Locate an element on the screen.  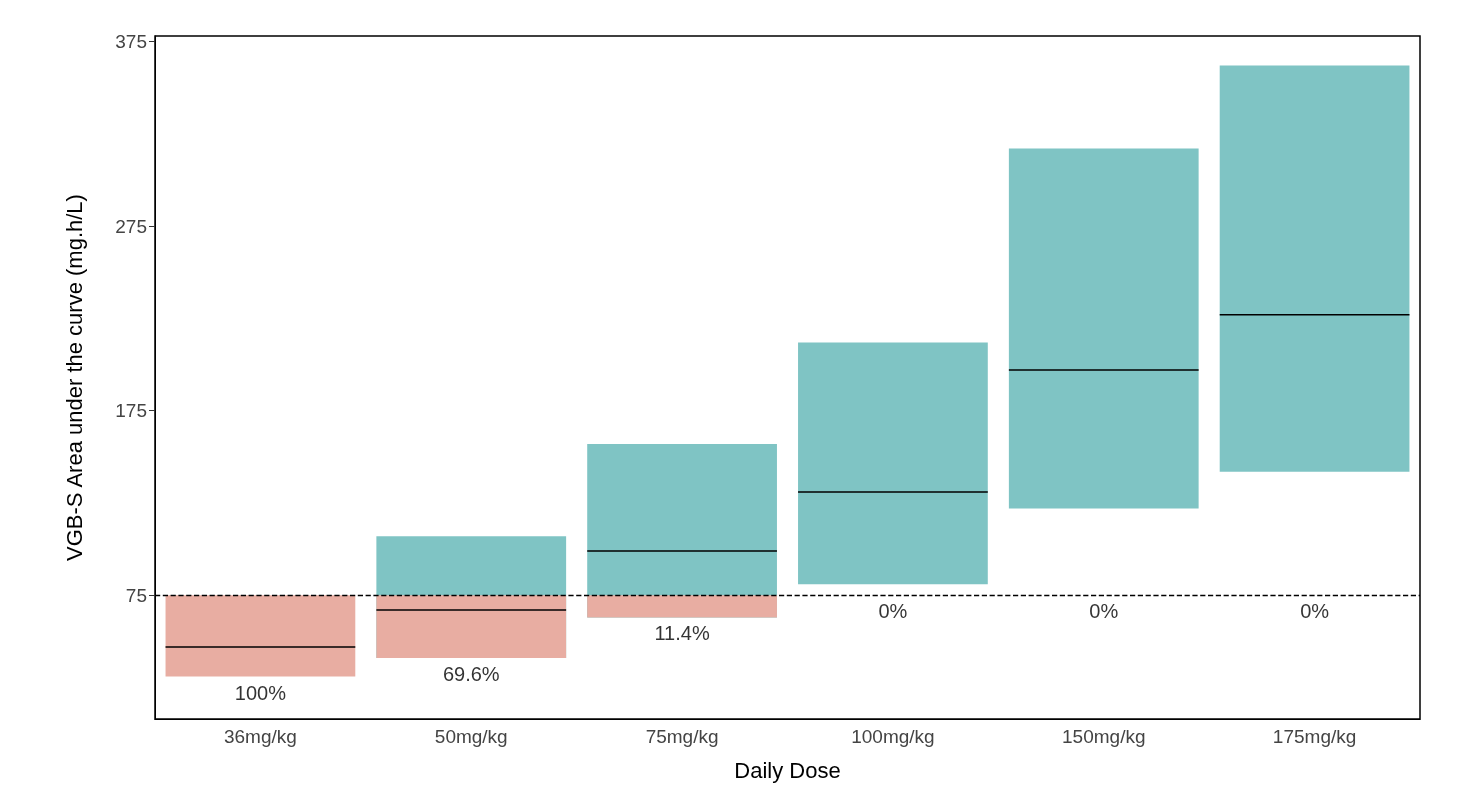
annotation: 100% is located at coordinates (260, 692).